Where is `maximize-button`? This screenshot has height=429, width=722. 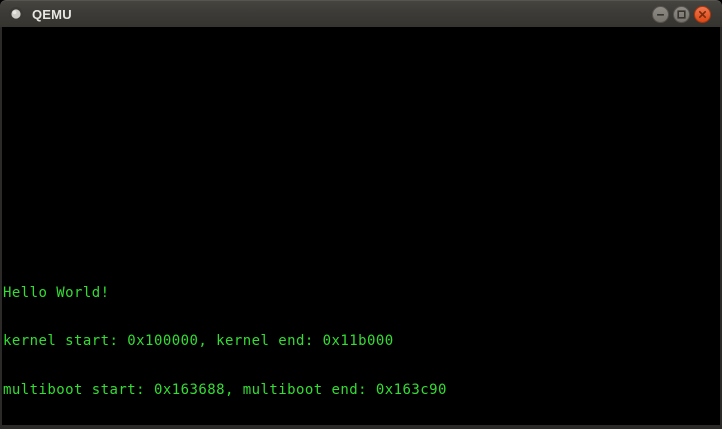
maximize-button is located at coordinates (681, 14).